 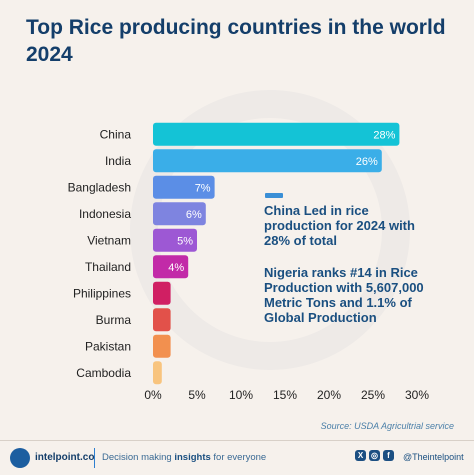 I want to click on bar-value-label: 7%, so click(x=203, y=188).